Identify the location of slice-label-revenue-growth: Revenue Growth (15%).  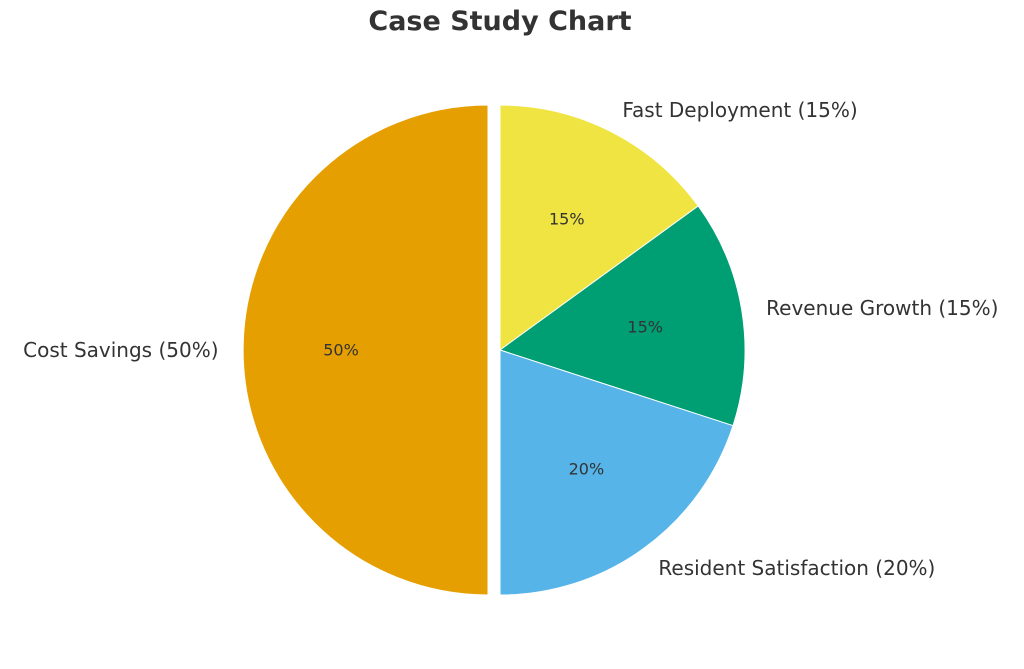
(882, 308).